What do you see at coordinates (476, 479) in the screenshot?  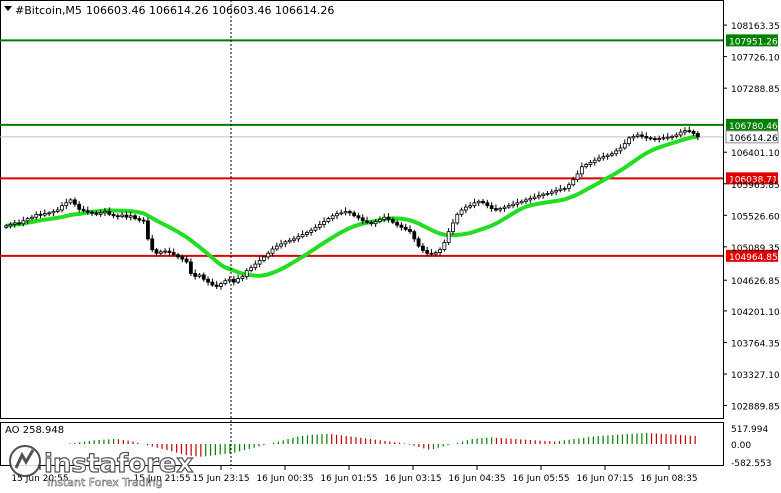 I see `x-tick-label: 16 Jun 04:35` at bounding box center [476, 479].